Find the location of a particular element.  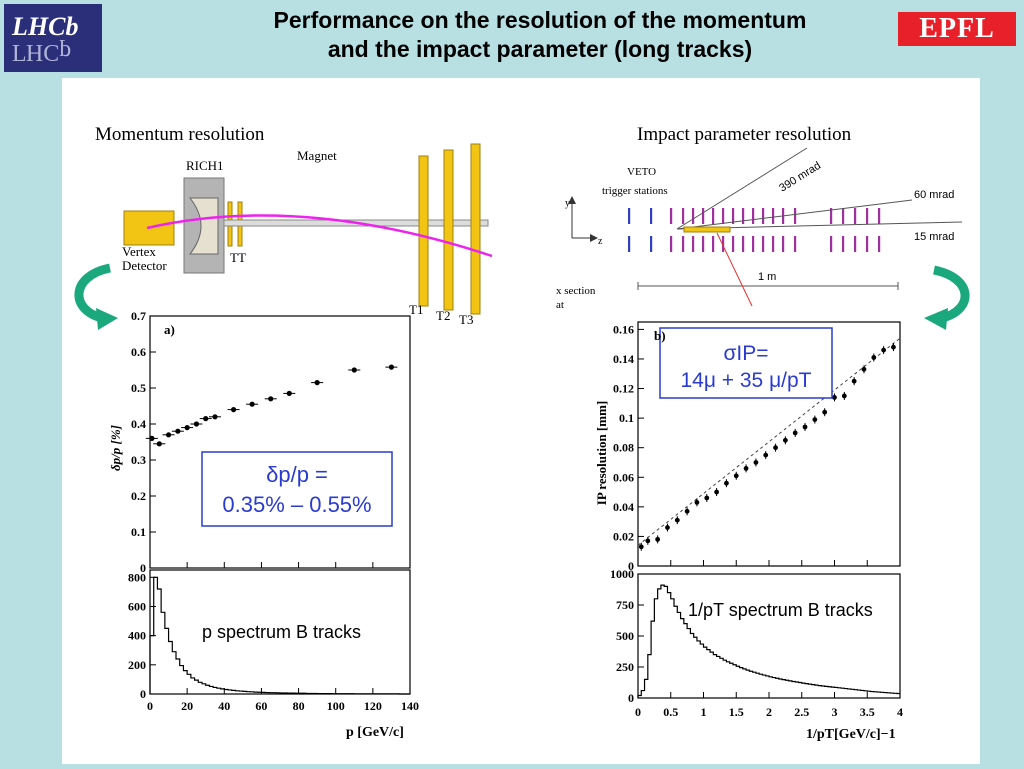

inv-pt-x-tick-label: 1 is located at coordinates (704, 712).